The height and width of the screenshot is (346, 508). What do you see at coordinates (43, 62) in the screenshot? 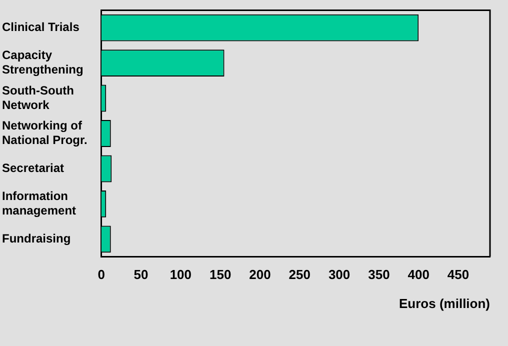
I see `y-tick-label: Capacity Strengthening` at bounding box center [43, 62].